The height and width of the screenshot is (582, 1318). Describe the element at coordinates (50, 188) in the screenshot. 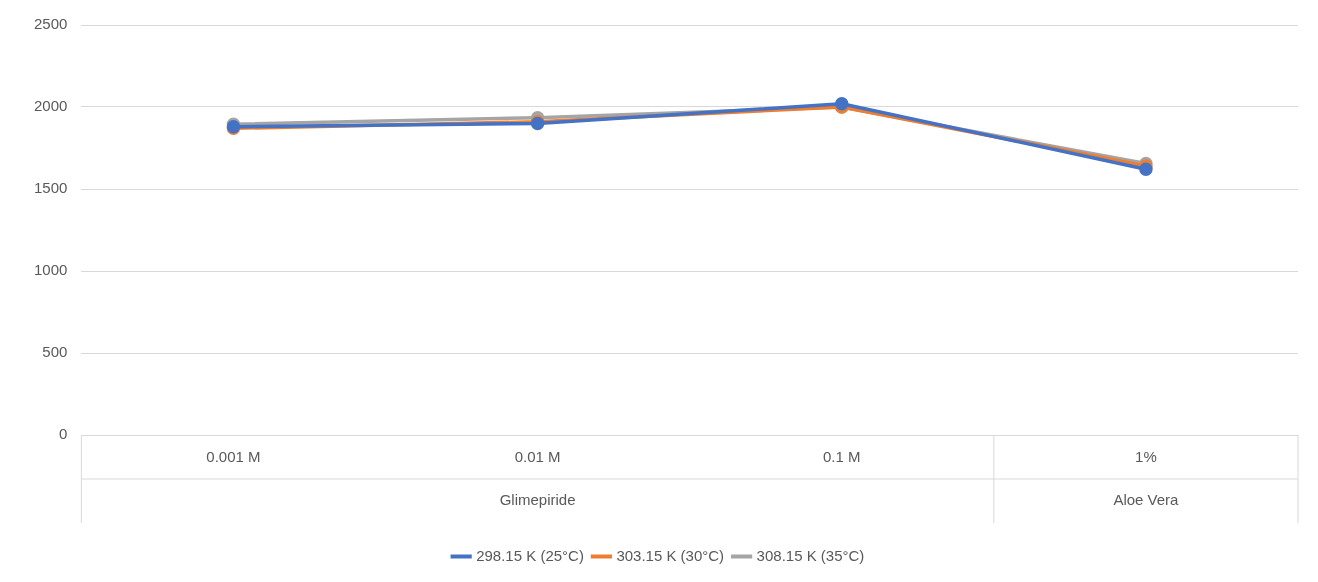

I see `y-tick-label: 1500` at that location.